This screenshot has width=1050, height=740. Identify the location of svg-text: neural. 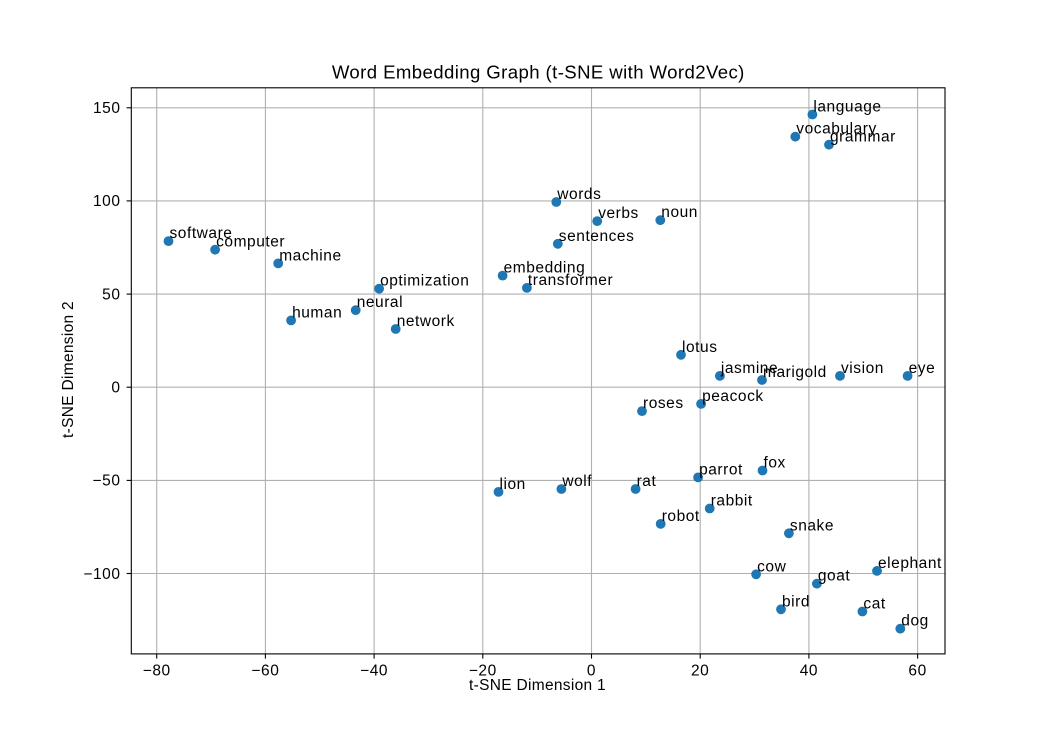
(380, 302).